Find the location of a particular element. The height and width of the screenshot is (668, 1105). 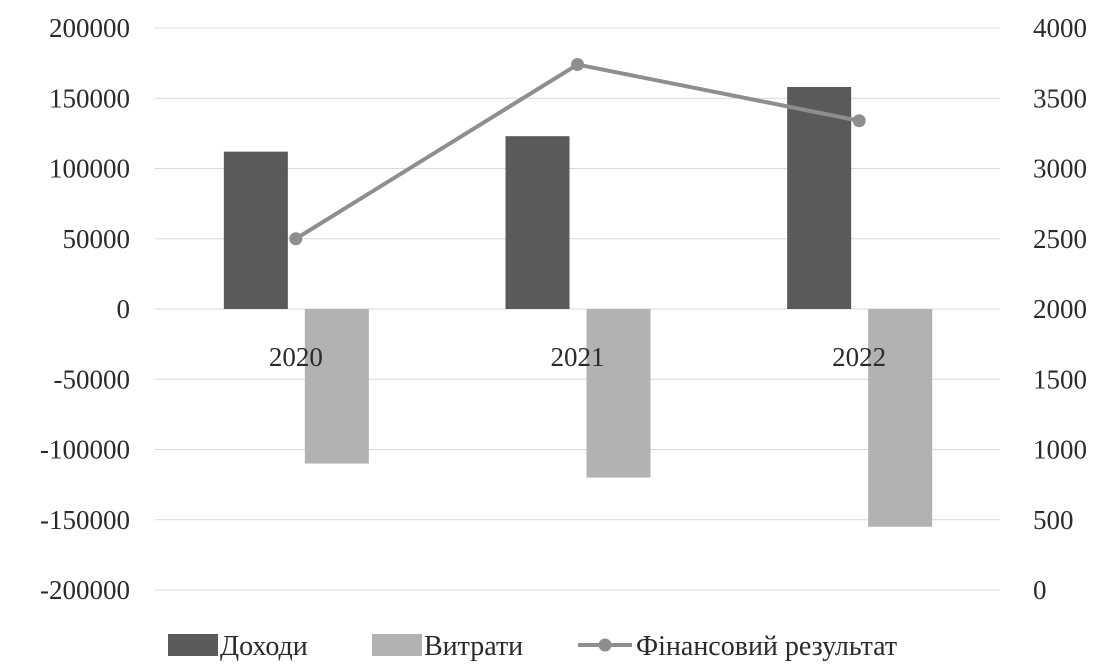

category-labels: 2020 2021 2022 is located at coordinates (577, 357).